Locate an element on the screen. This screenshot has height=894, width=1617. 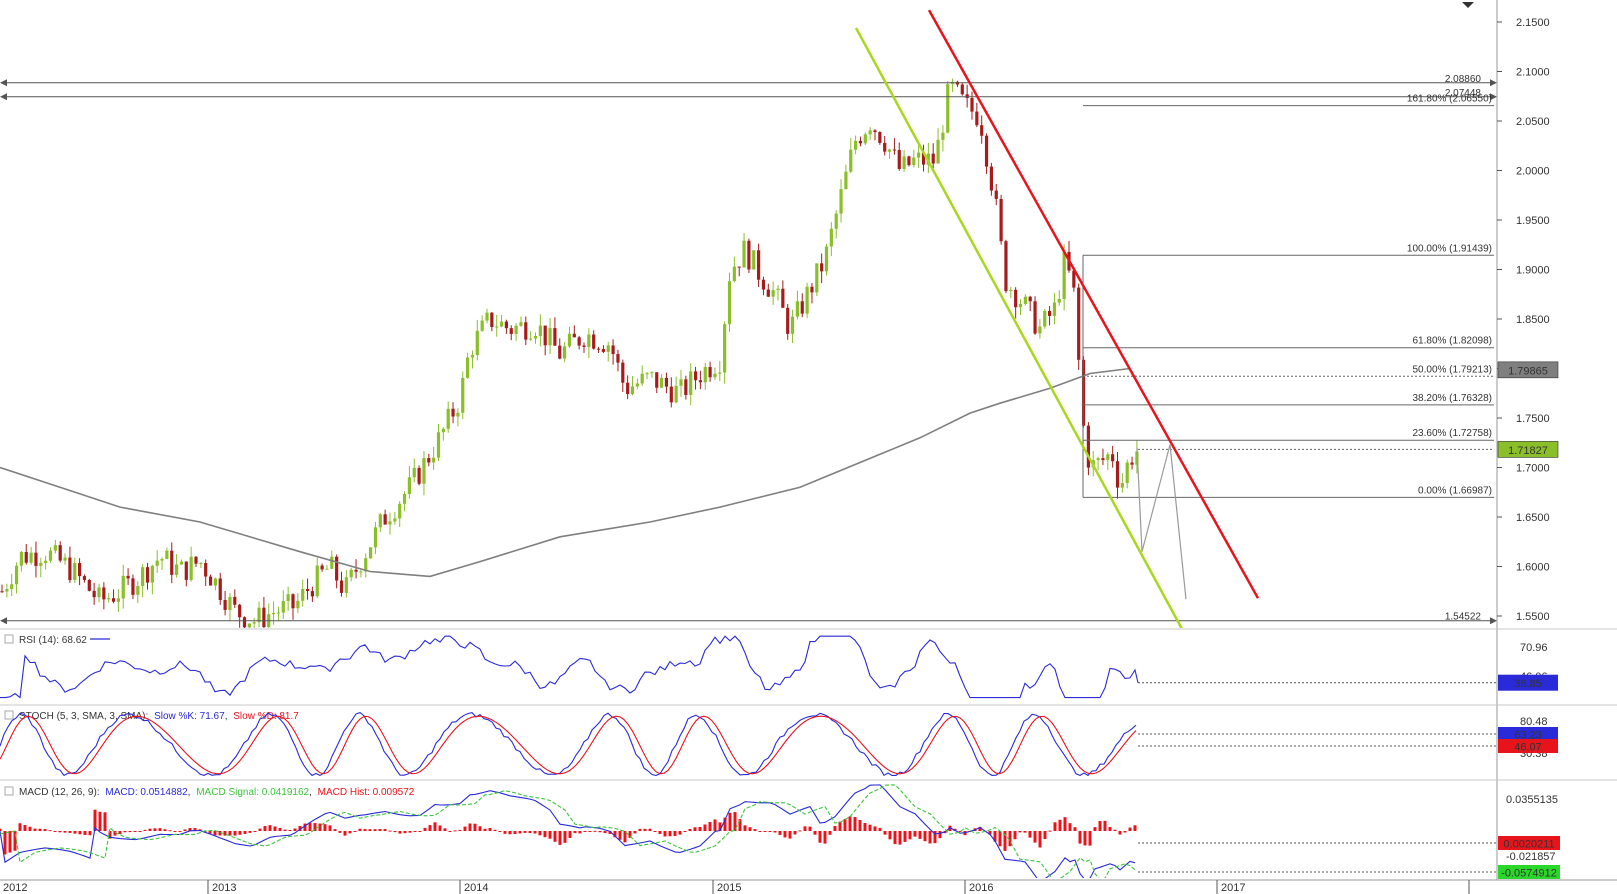
upper-trendline is located at coordinates (1093, 304).